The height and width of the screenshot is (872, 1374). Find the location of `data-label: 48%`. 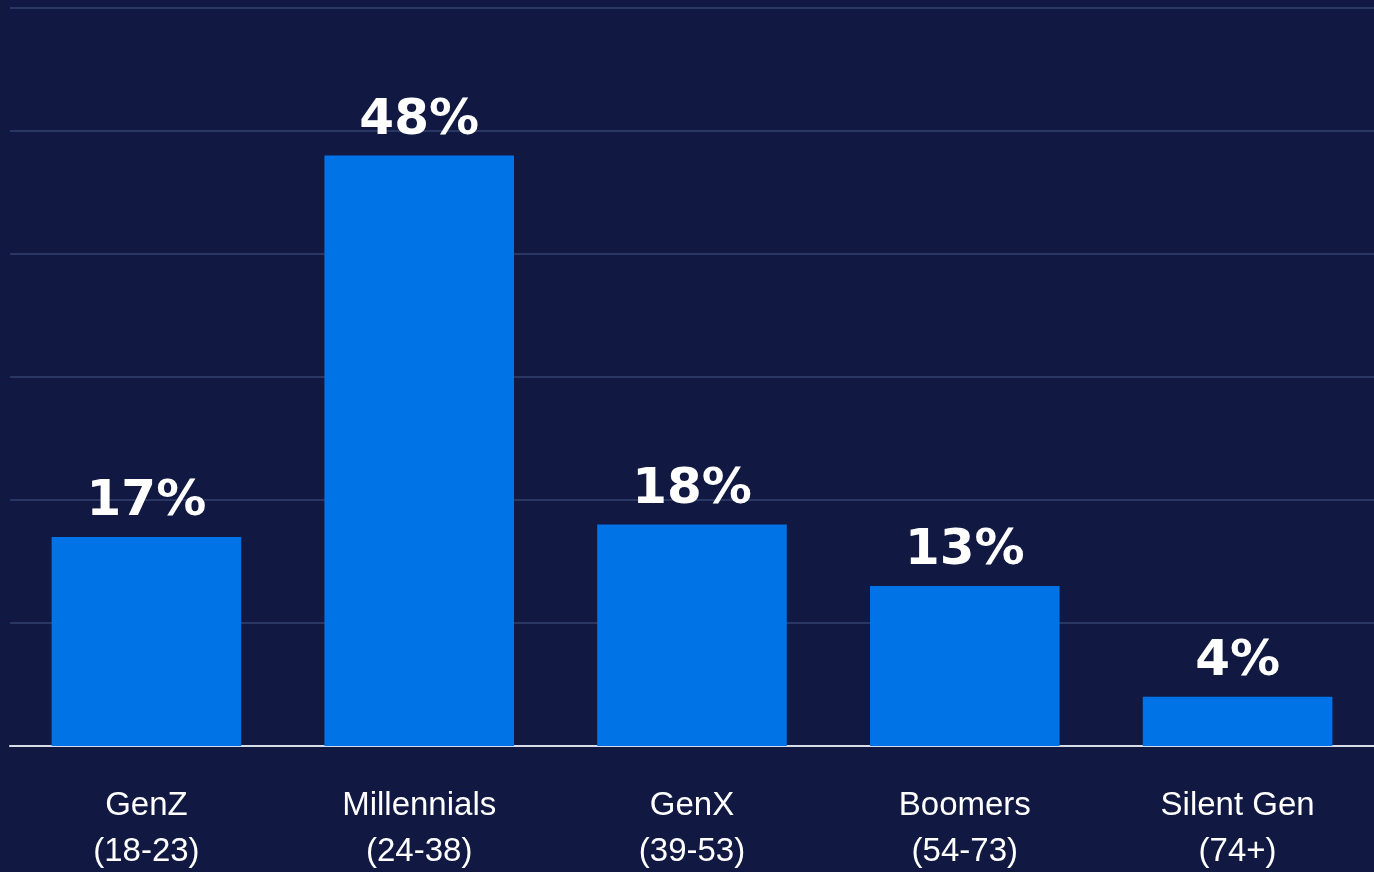

data-label: 48% is located at coordinates (419, 116).